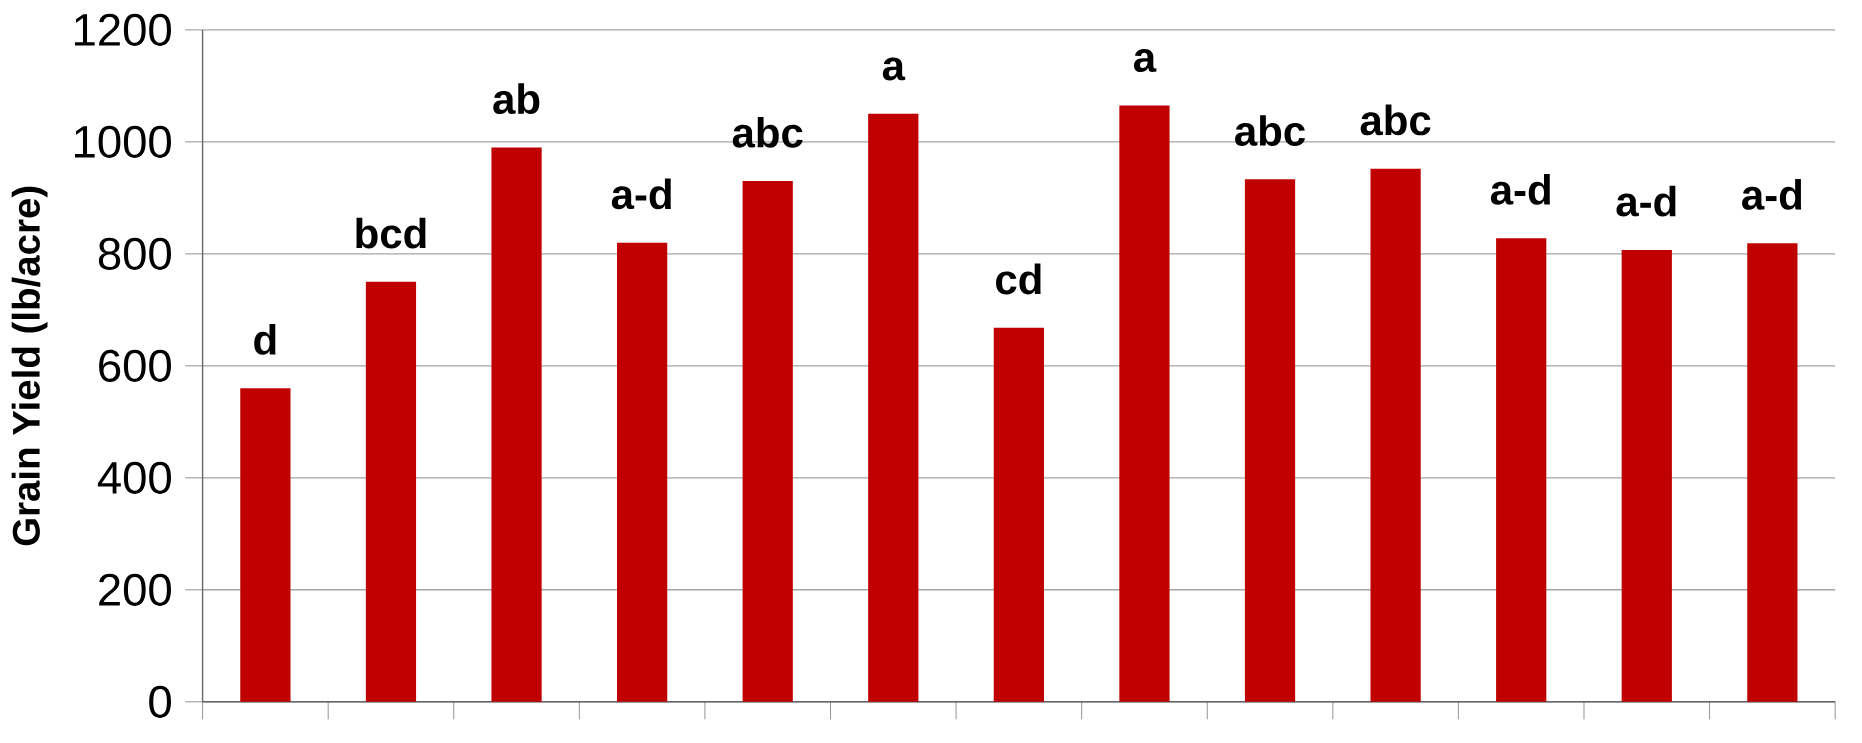 This screenshot has height=743, width=1862. What do you see at coordinates (134, 477) in the screenshot?
I see `y-tick-label: 400` at bounding box center [134, 477].